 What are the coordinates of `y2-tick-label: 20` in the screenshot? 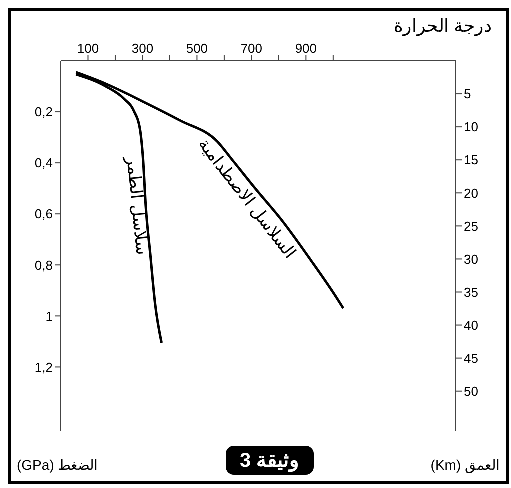 It's located at (471, 193).